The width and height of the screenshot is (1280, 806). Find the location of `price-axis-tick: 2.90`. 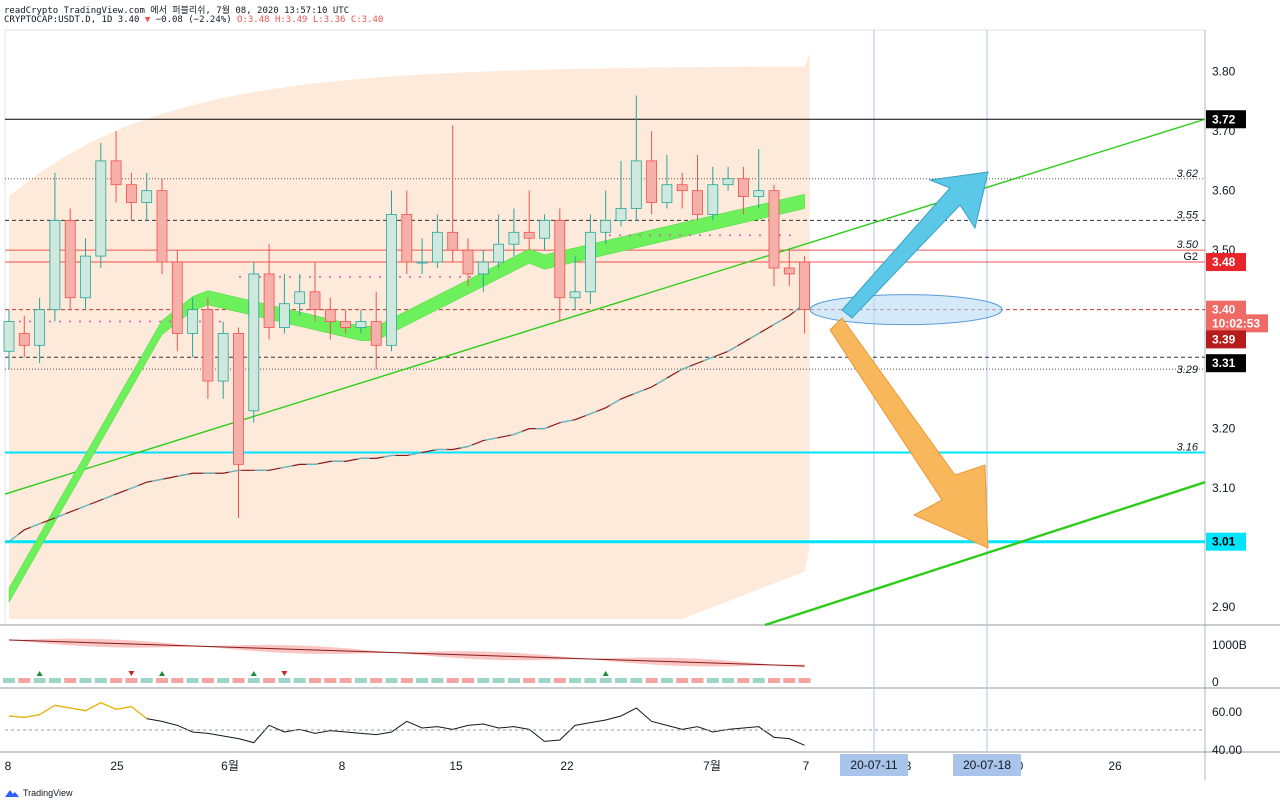

price-axis-tick: 2.90 is located at coordinates (1224, 607).